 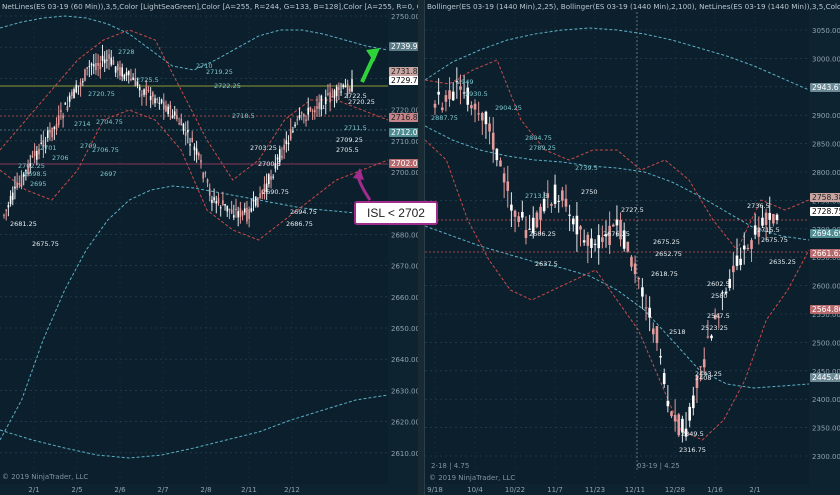 What do you see at coordinates (33, 490) in the screenshot?
I see `x-tick-label: 2/1` at bounding box center [33, 490].